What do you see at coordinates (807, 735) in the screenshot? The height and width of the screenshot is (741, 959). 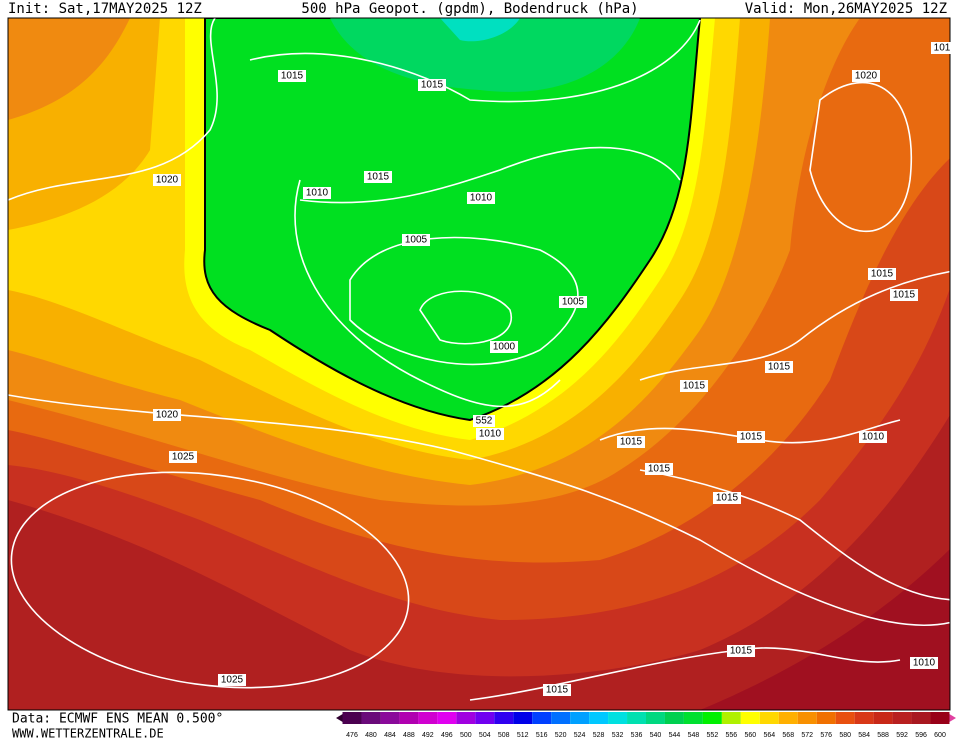 I see `colorbar-label: 572` at bounding box center [807, 735].